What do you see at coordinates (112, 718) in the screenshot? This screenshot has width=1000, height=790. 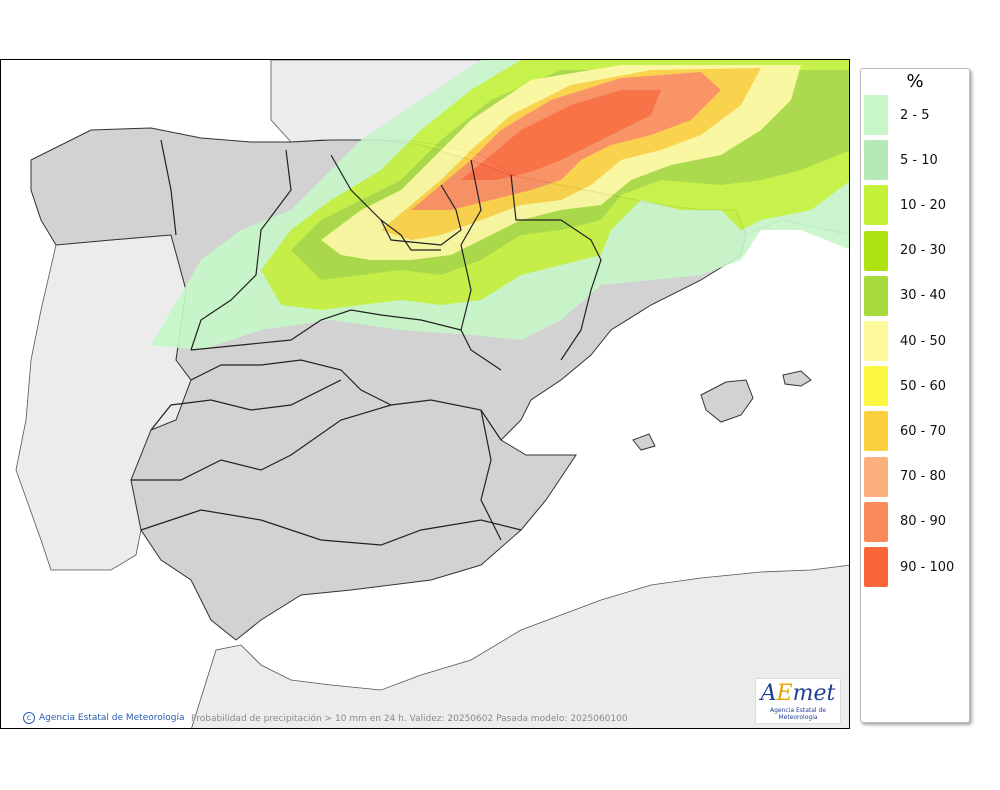 I see `agency-credit-text: Agencia Estatal de Meteorología` at bounding box center [112, 718].